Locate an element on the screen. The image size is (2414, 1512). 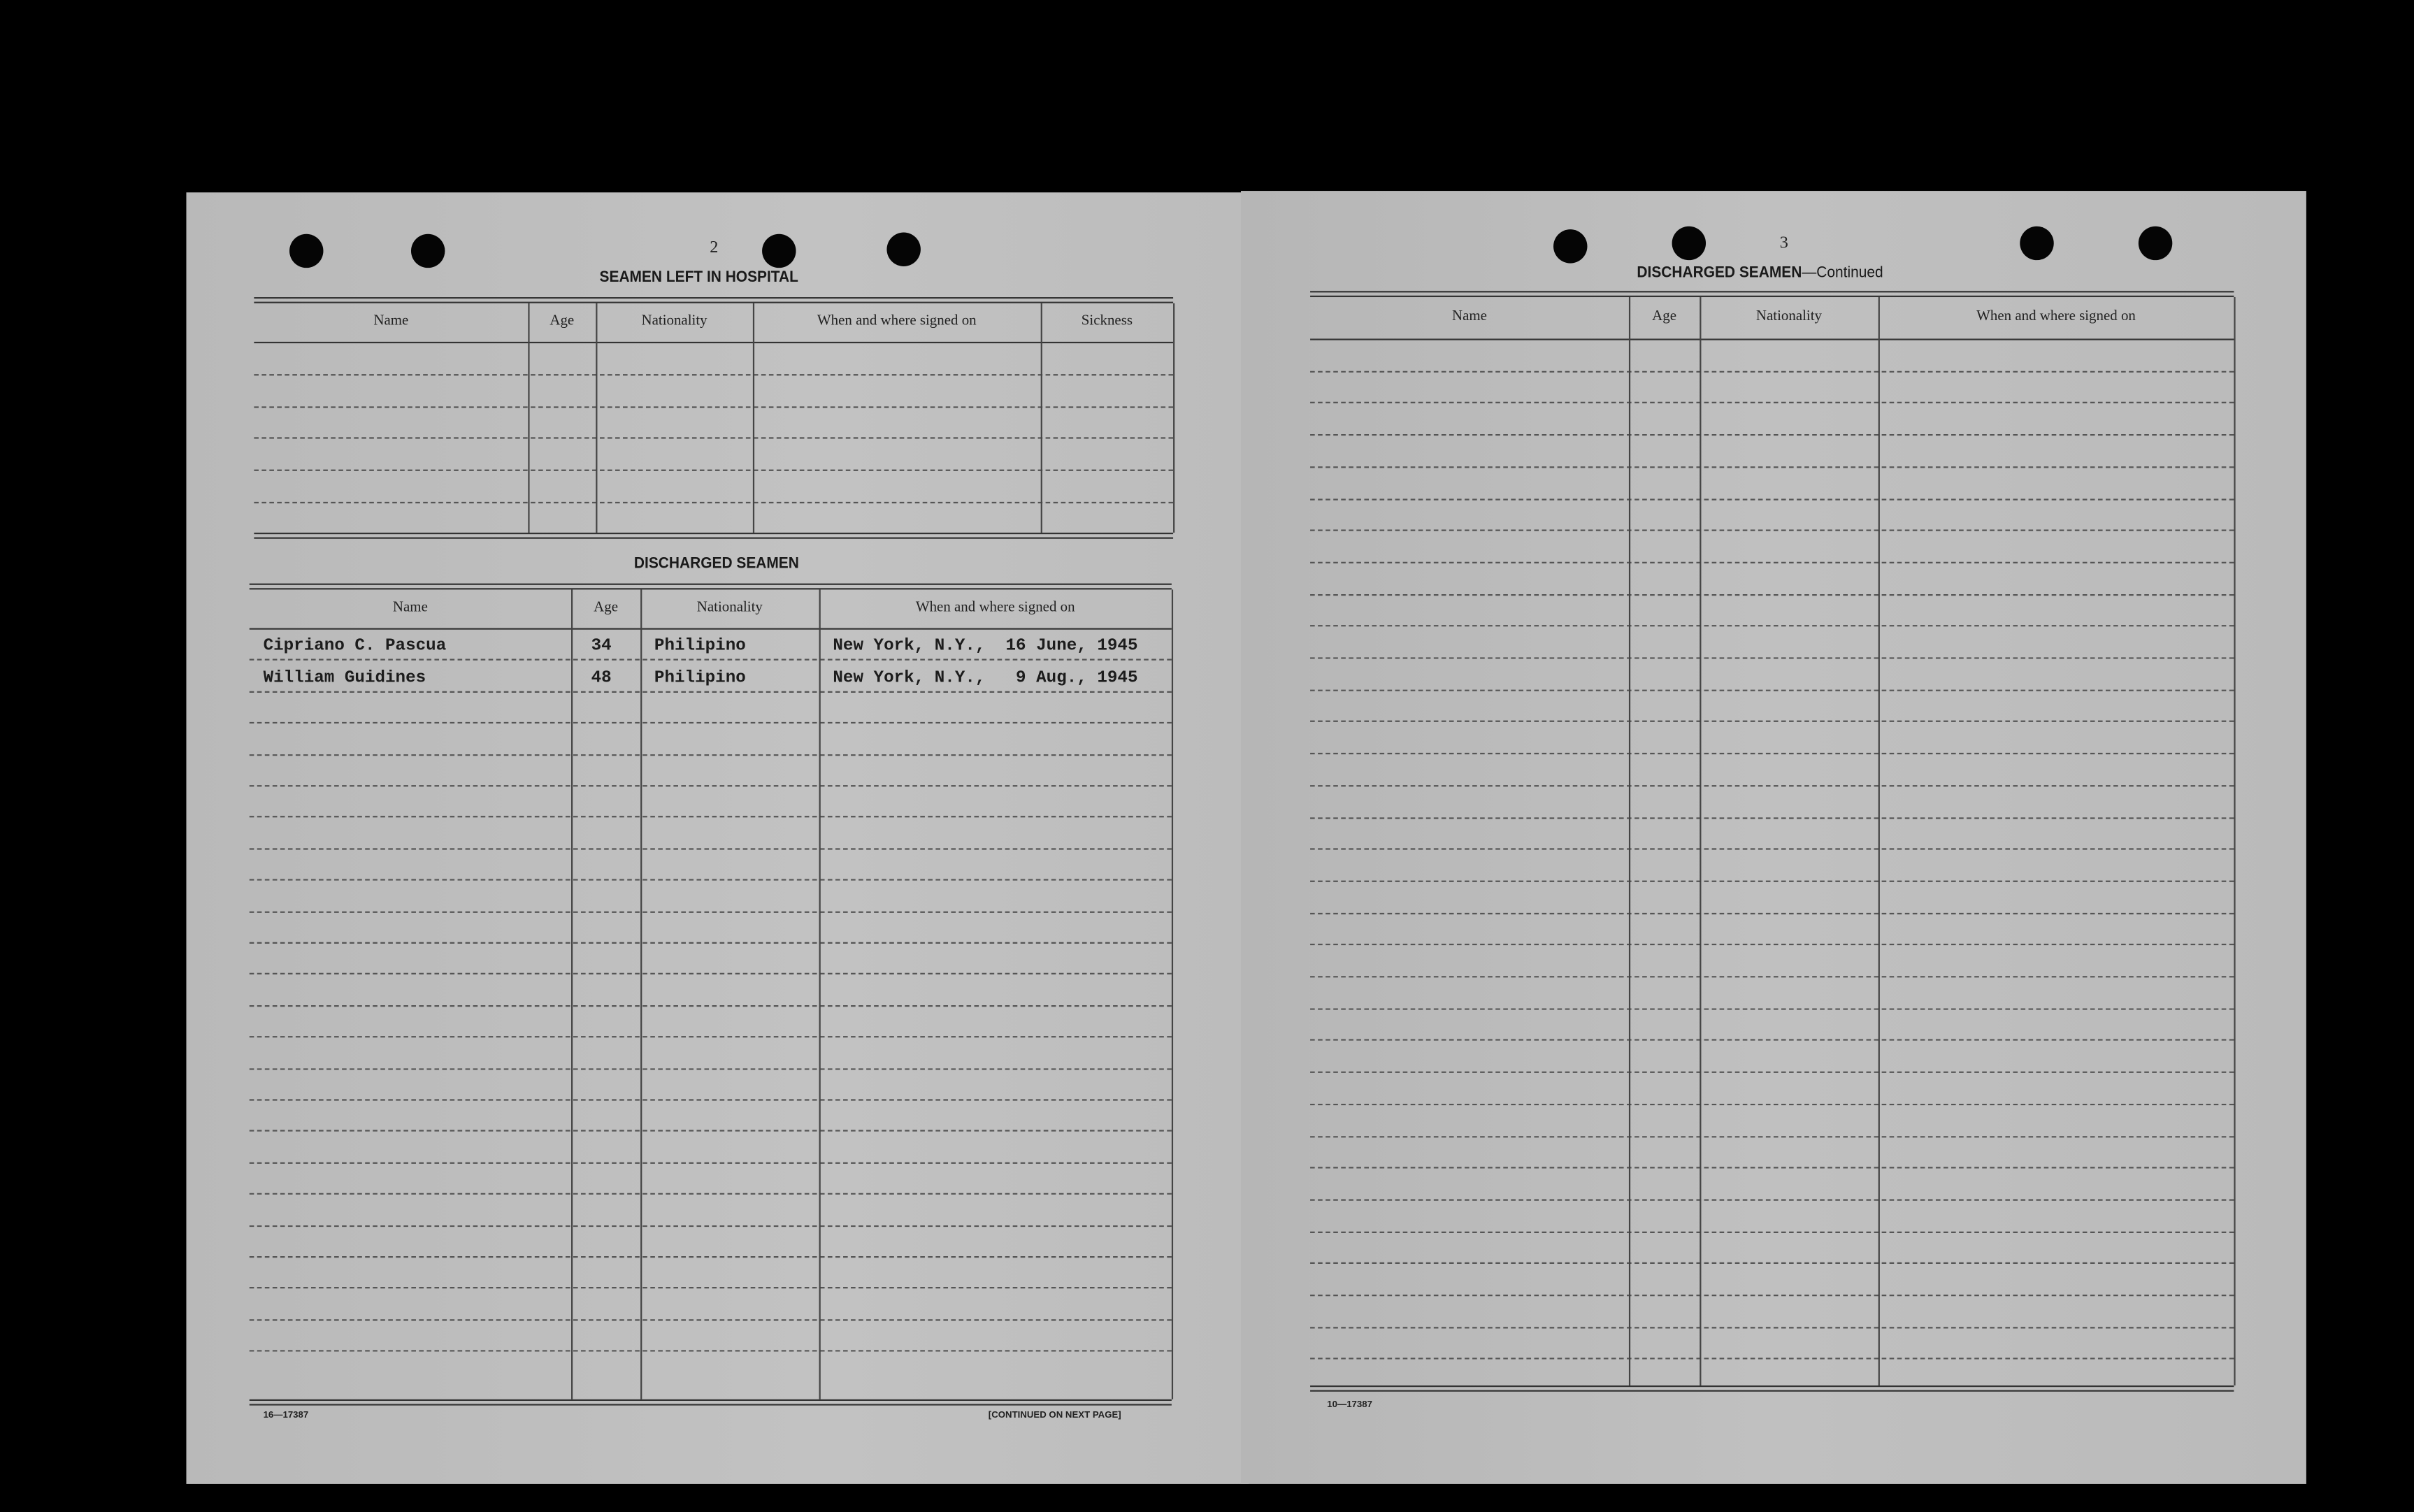
cell-signed-on: New York, N.Y., 16 June, 1945 is located at coordinates (985, 647).